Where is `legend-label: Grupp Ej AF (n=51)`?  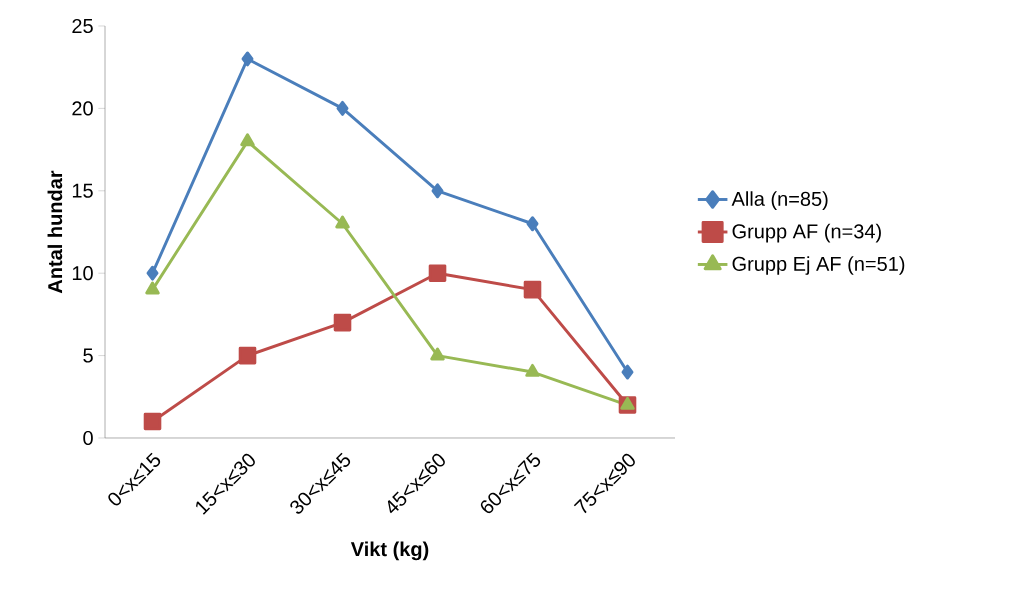 legend-label: Grupp Ej AF (n=51) is located at coordinates (818, 265).